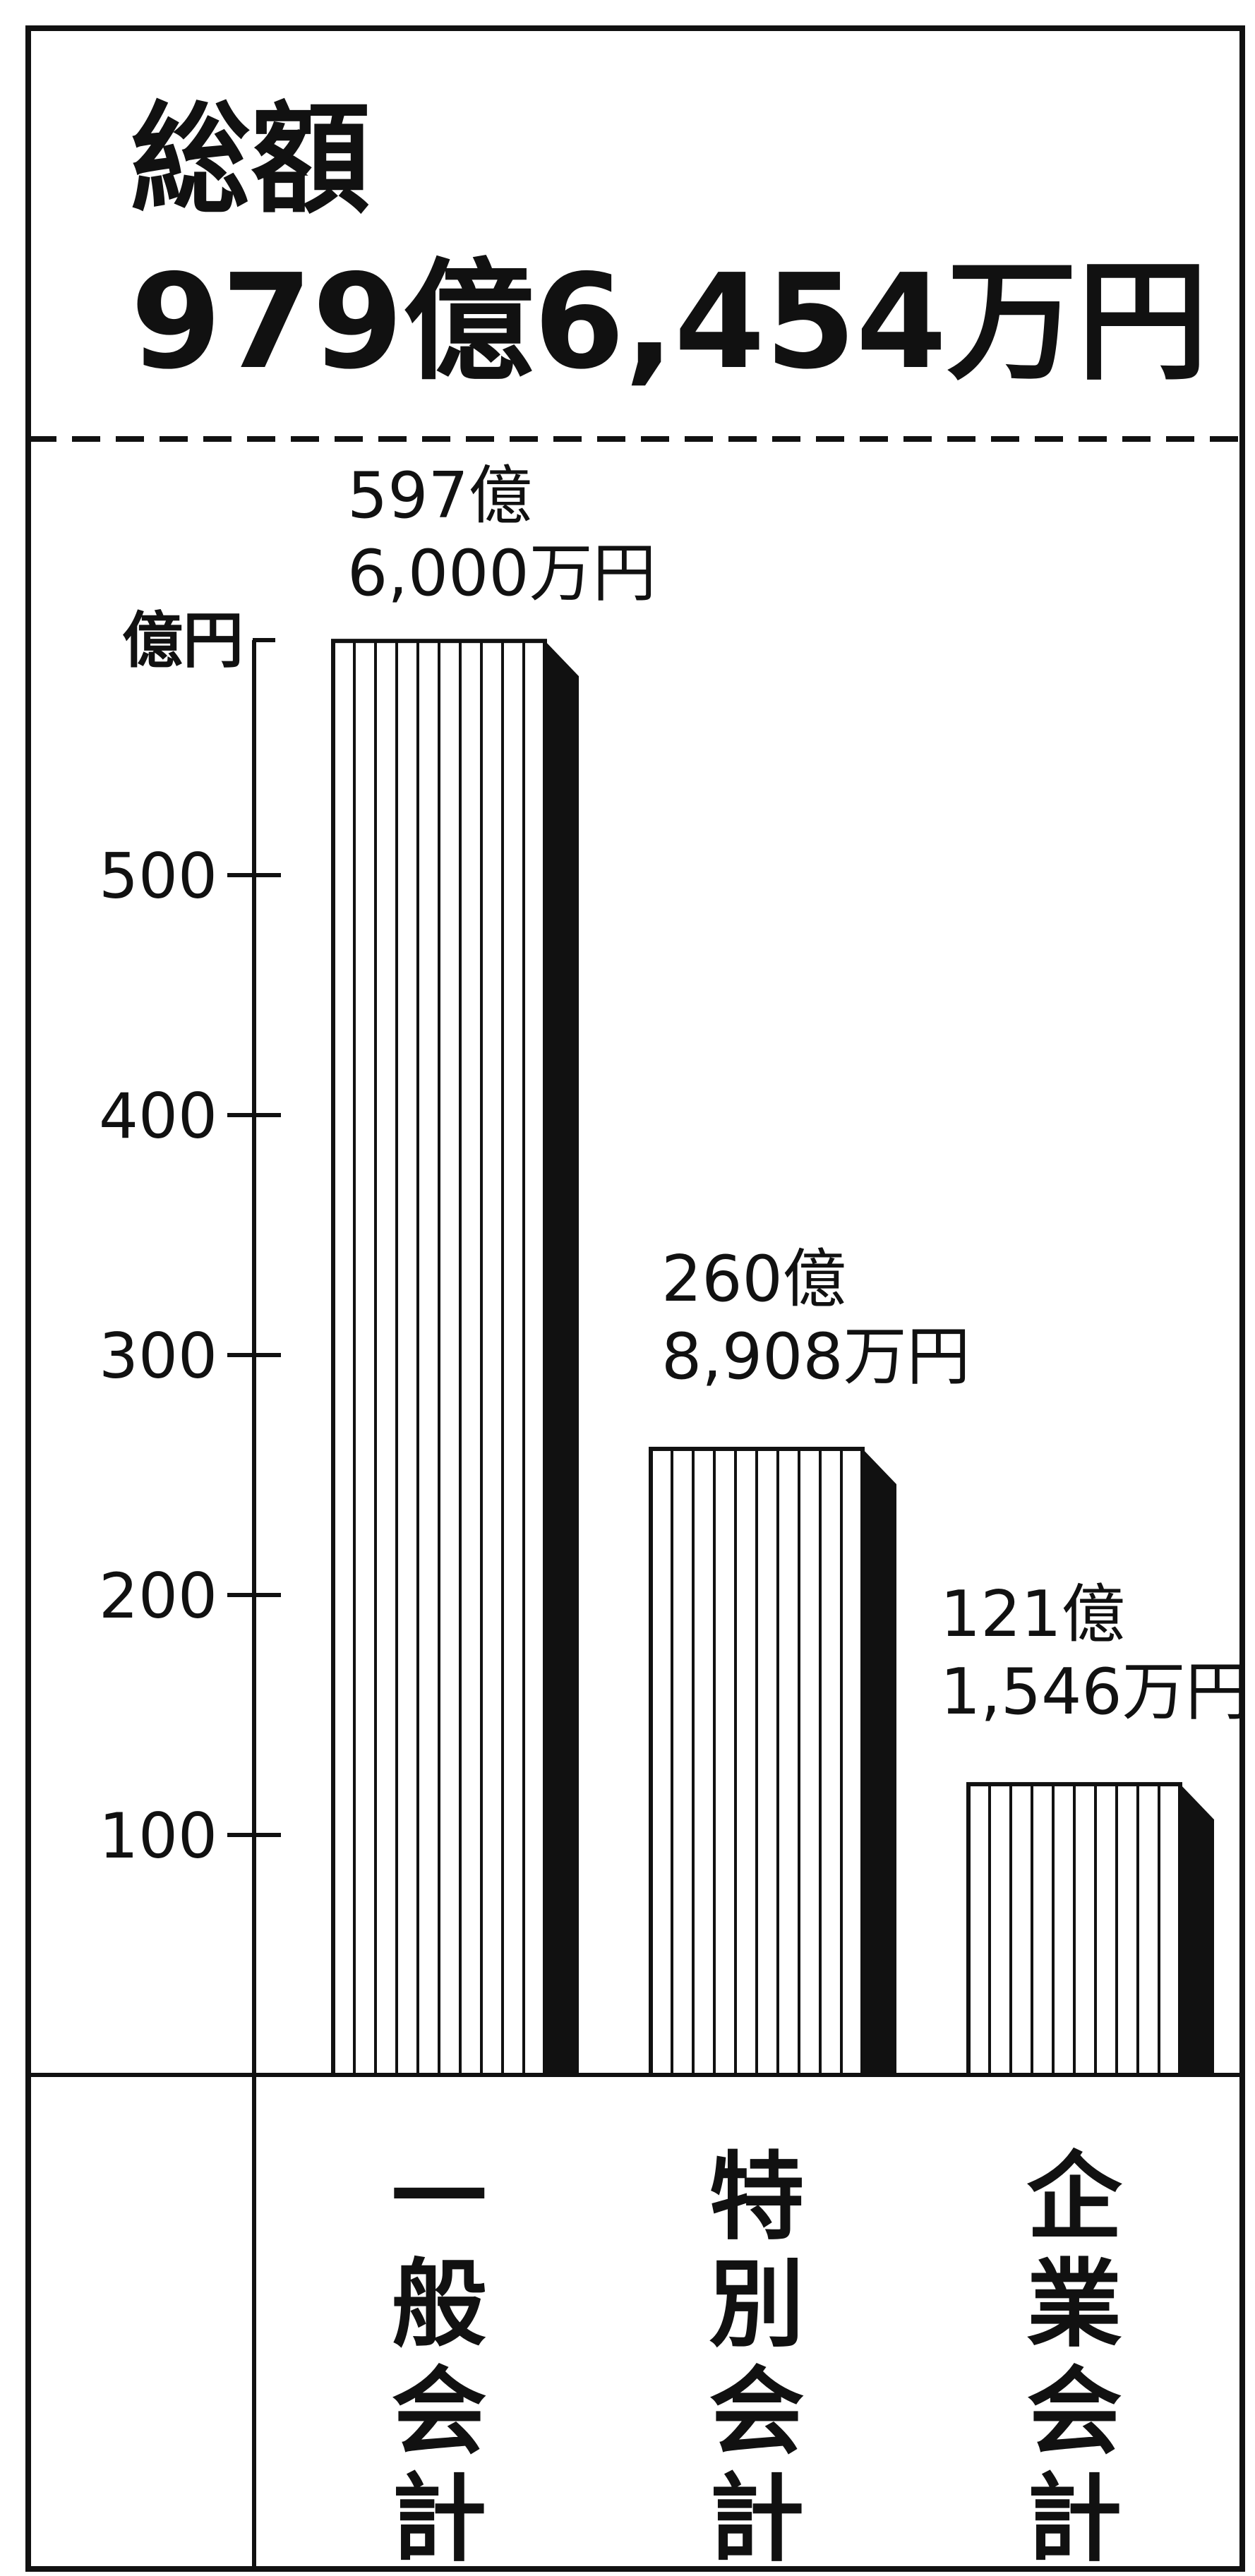 The image size is (1255, 2576). I want to click on y-axis-unit-label: 億円, so click(183, 641).